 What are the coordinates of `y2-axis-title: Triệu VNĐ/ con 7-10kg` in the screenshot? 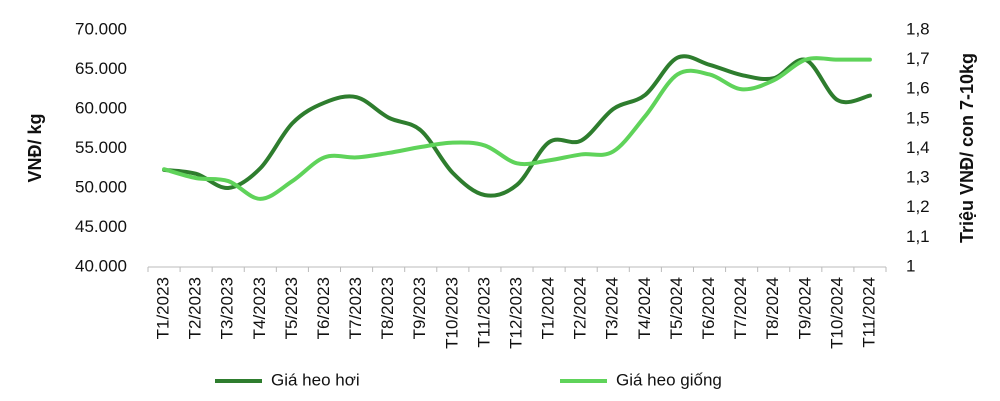 It's located at (967, 148).